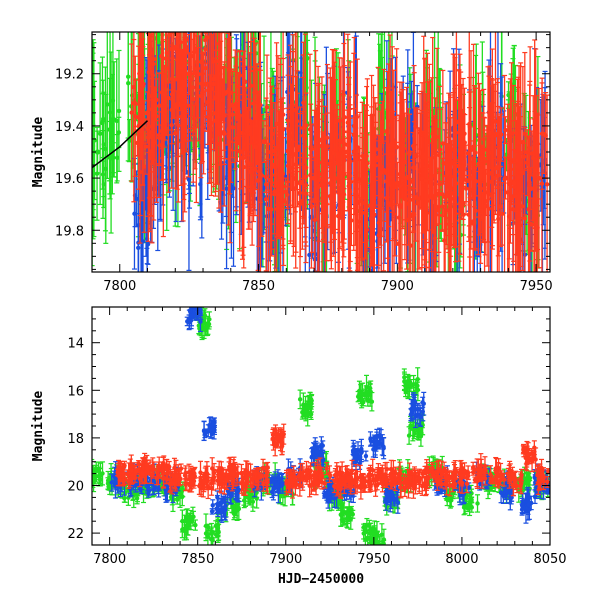 This screenshot has height=600, width=600. Describe the element at coordinates (69, 127) in the screenshot. I see `y-tick-label: 19.4` at that location.